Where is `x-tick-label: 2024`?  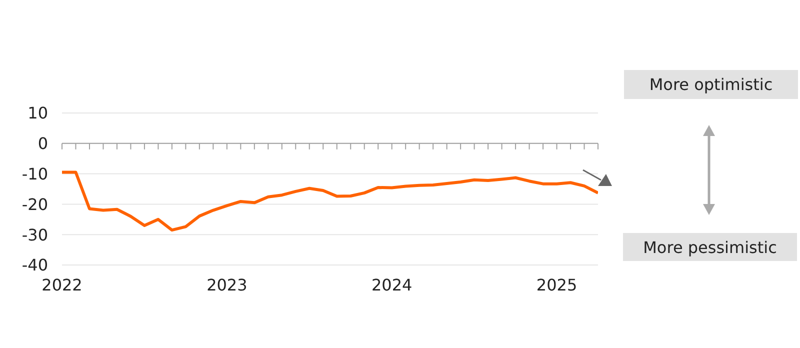 x-tick-label: 2024 is located at coordinates (391, 284).